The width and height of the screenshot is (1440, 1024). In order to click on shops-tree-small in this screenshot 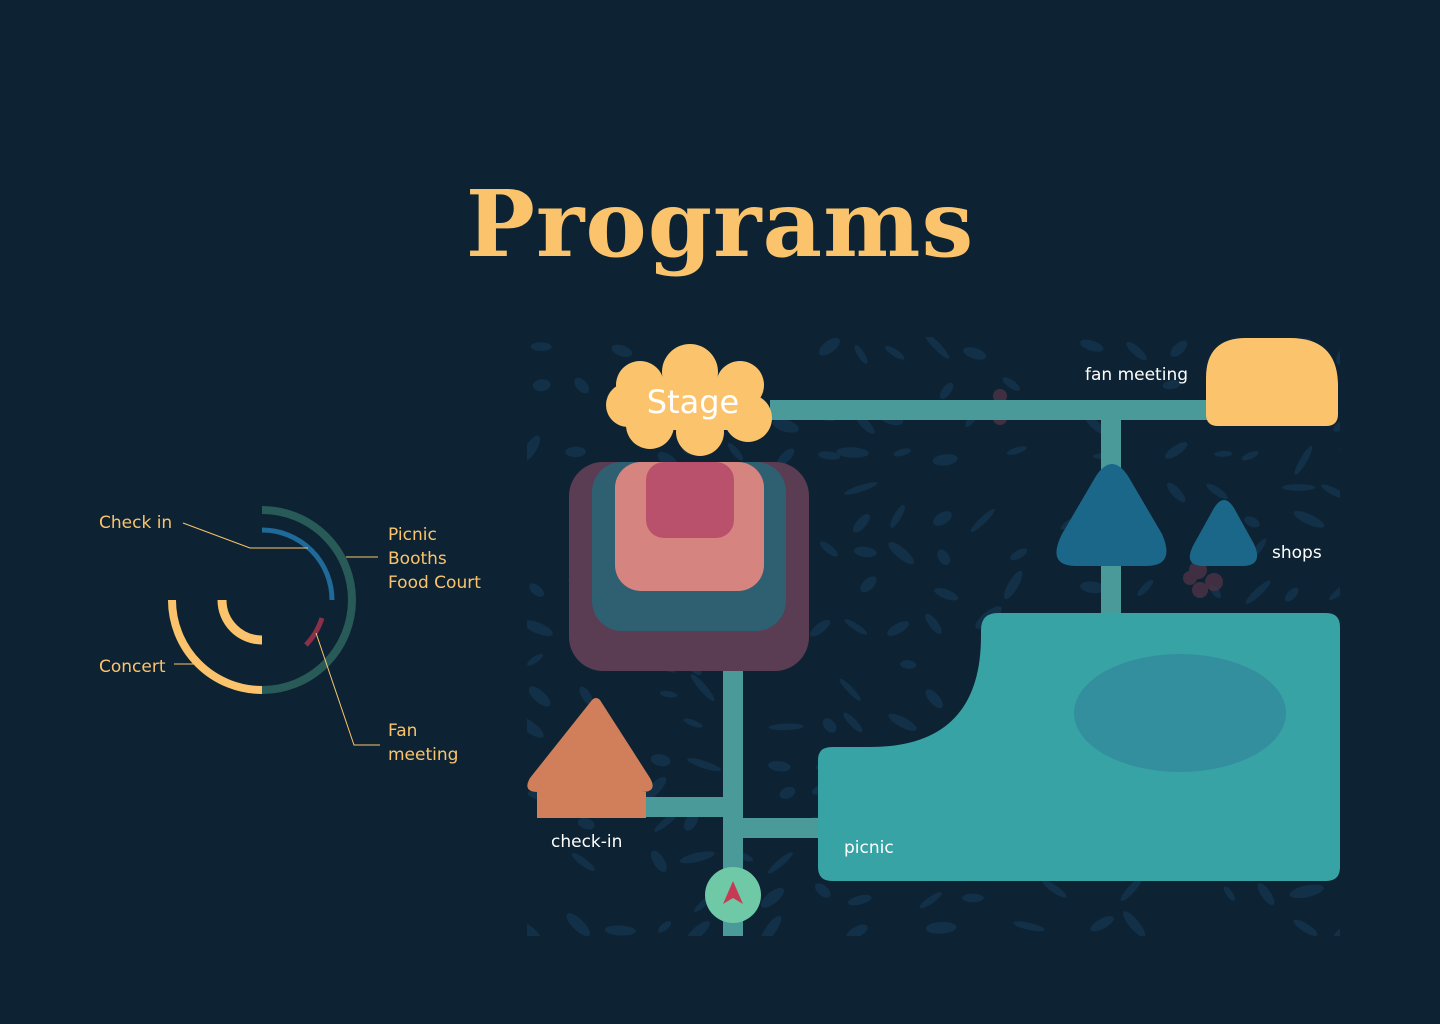, I will do `click(1223, 533)`.